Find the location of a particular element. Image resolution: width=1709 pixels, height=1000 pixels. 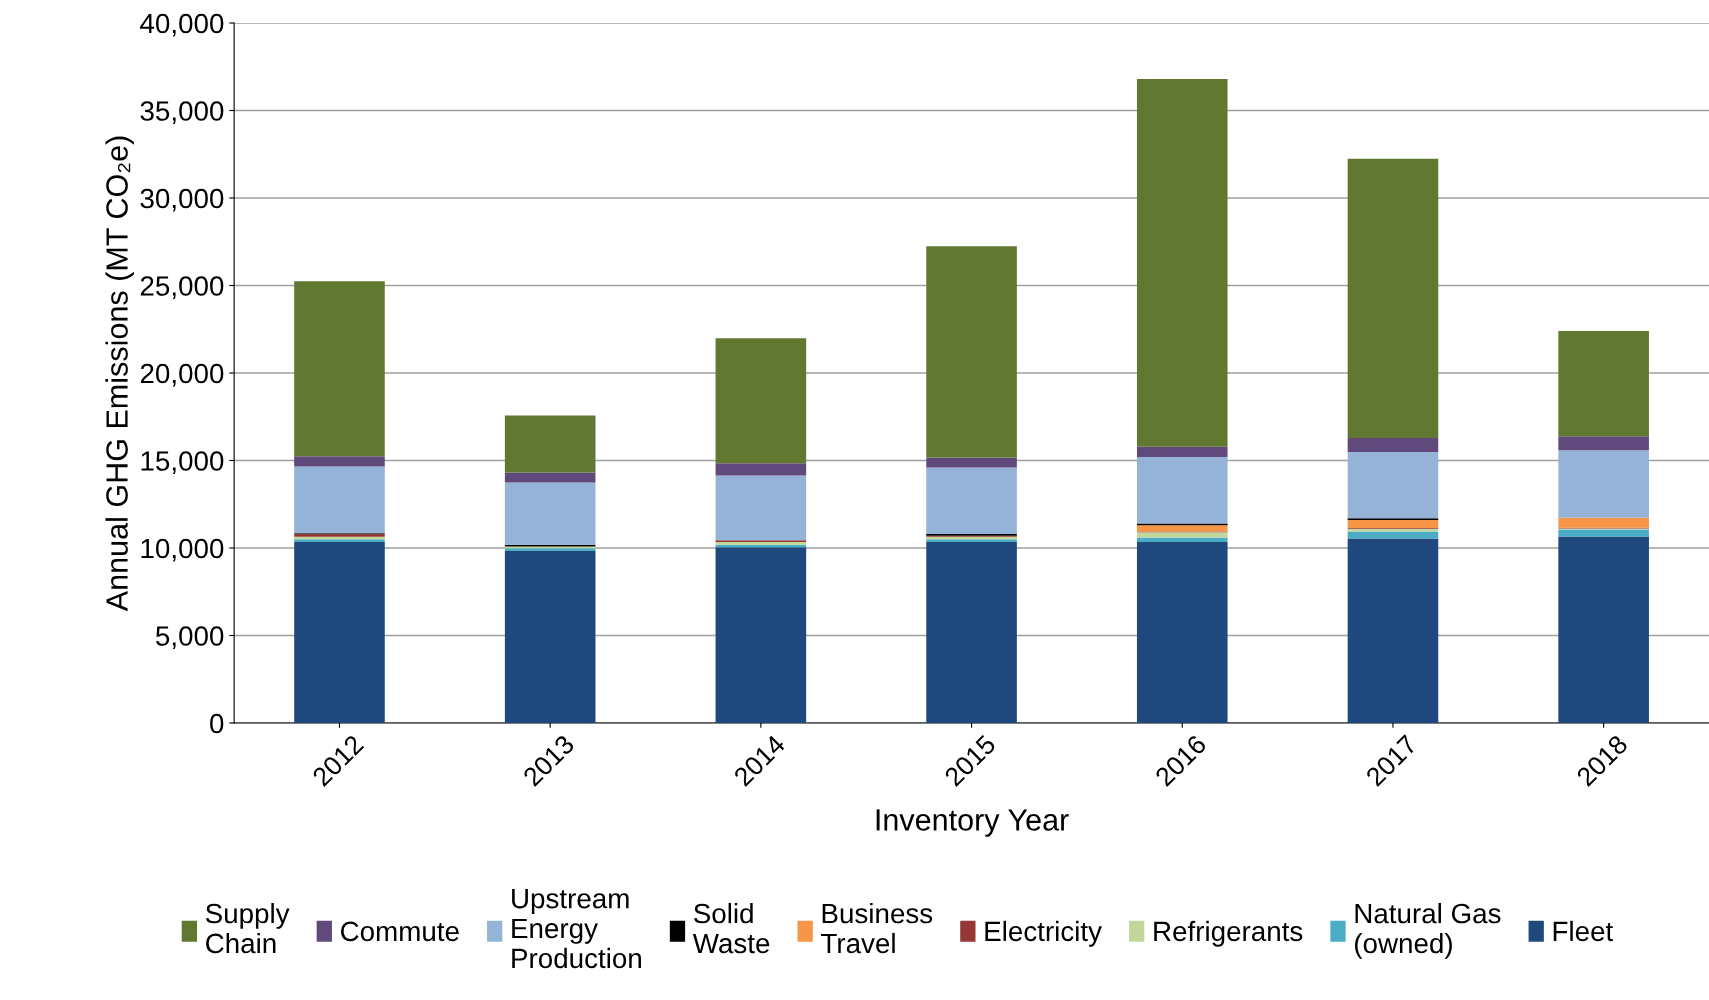

y-tick-label: 15,000 is located at coordinates (182, 463).